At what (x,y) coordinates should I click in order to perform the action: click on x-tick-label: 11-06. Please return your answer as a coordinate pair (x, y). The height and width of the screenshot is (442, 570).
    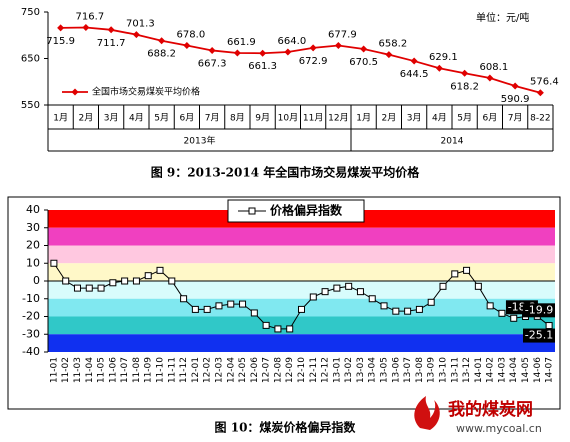
    Looking at the image, I should click on (113, 370).